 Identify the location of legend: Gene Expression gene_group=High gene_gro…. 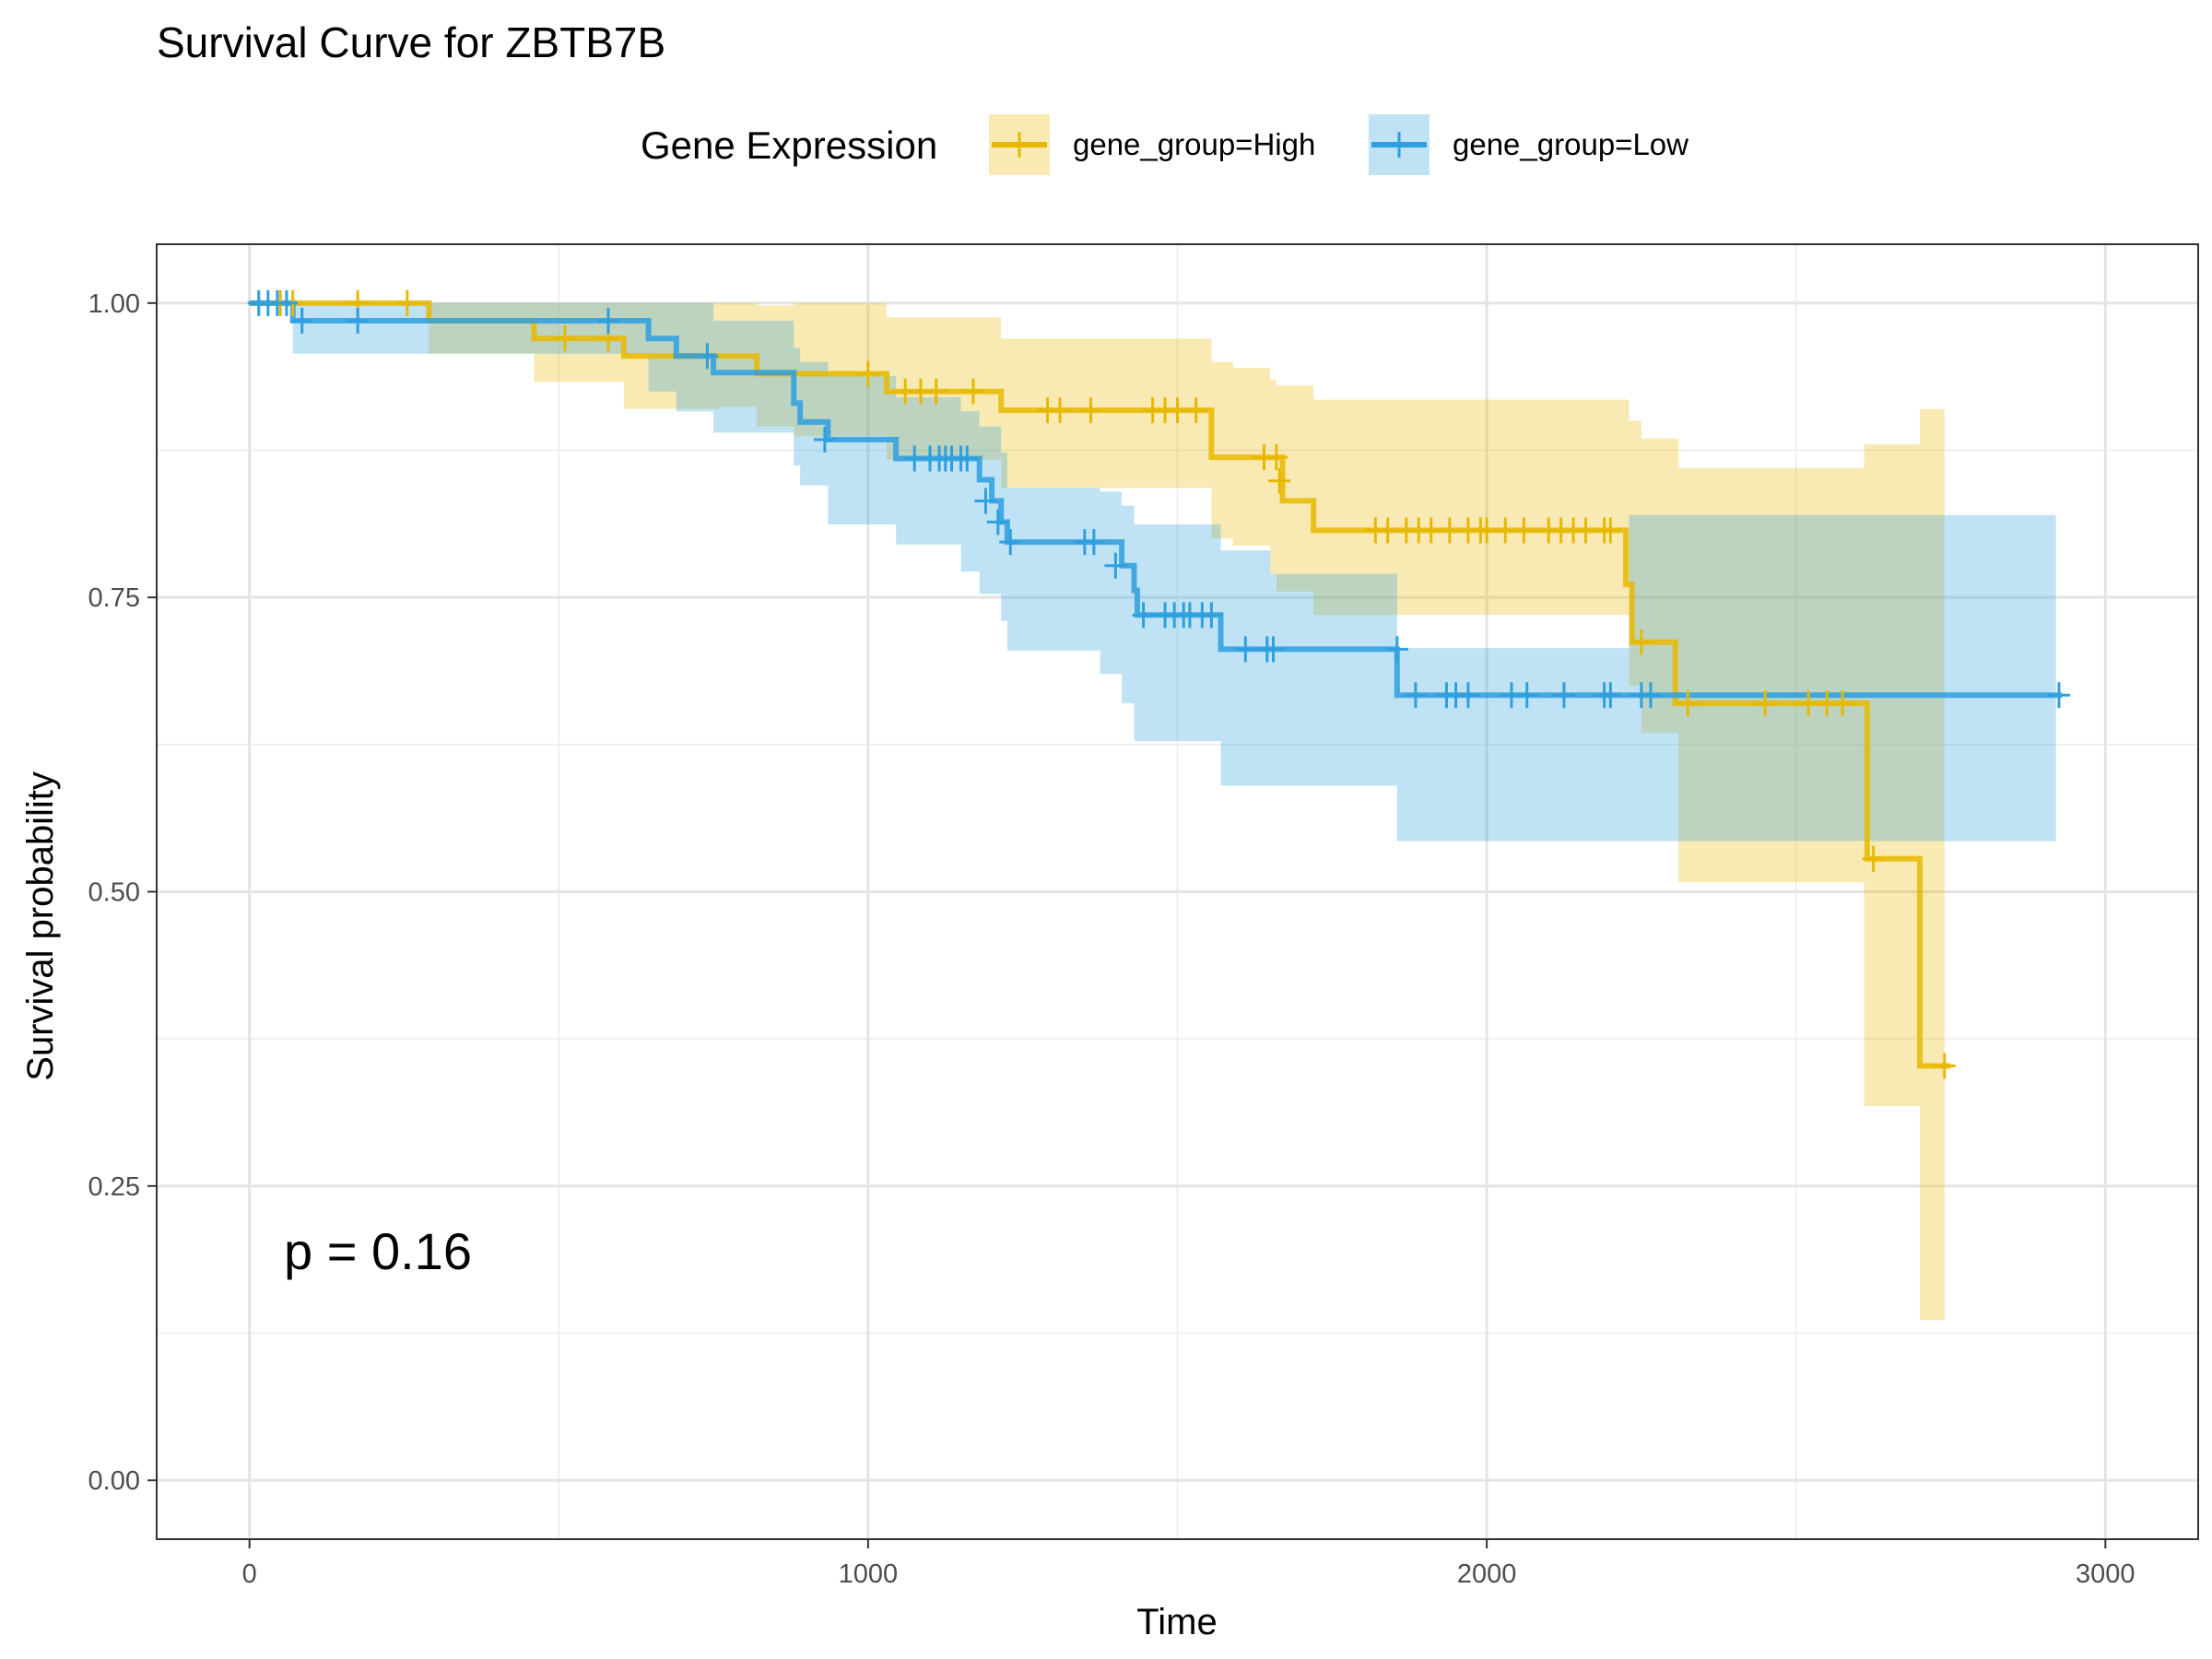
(1164, 144).